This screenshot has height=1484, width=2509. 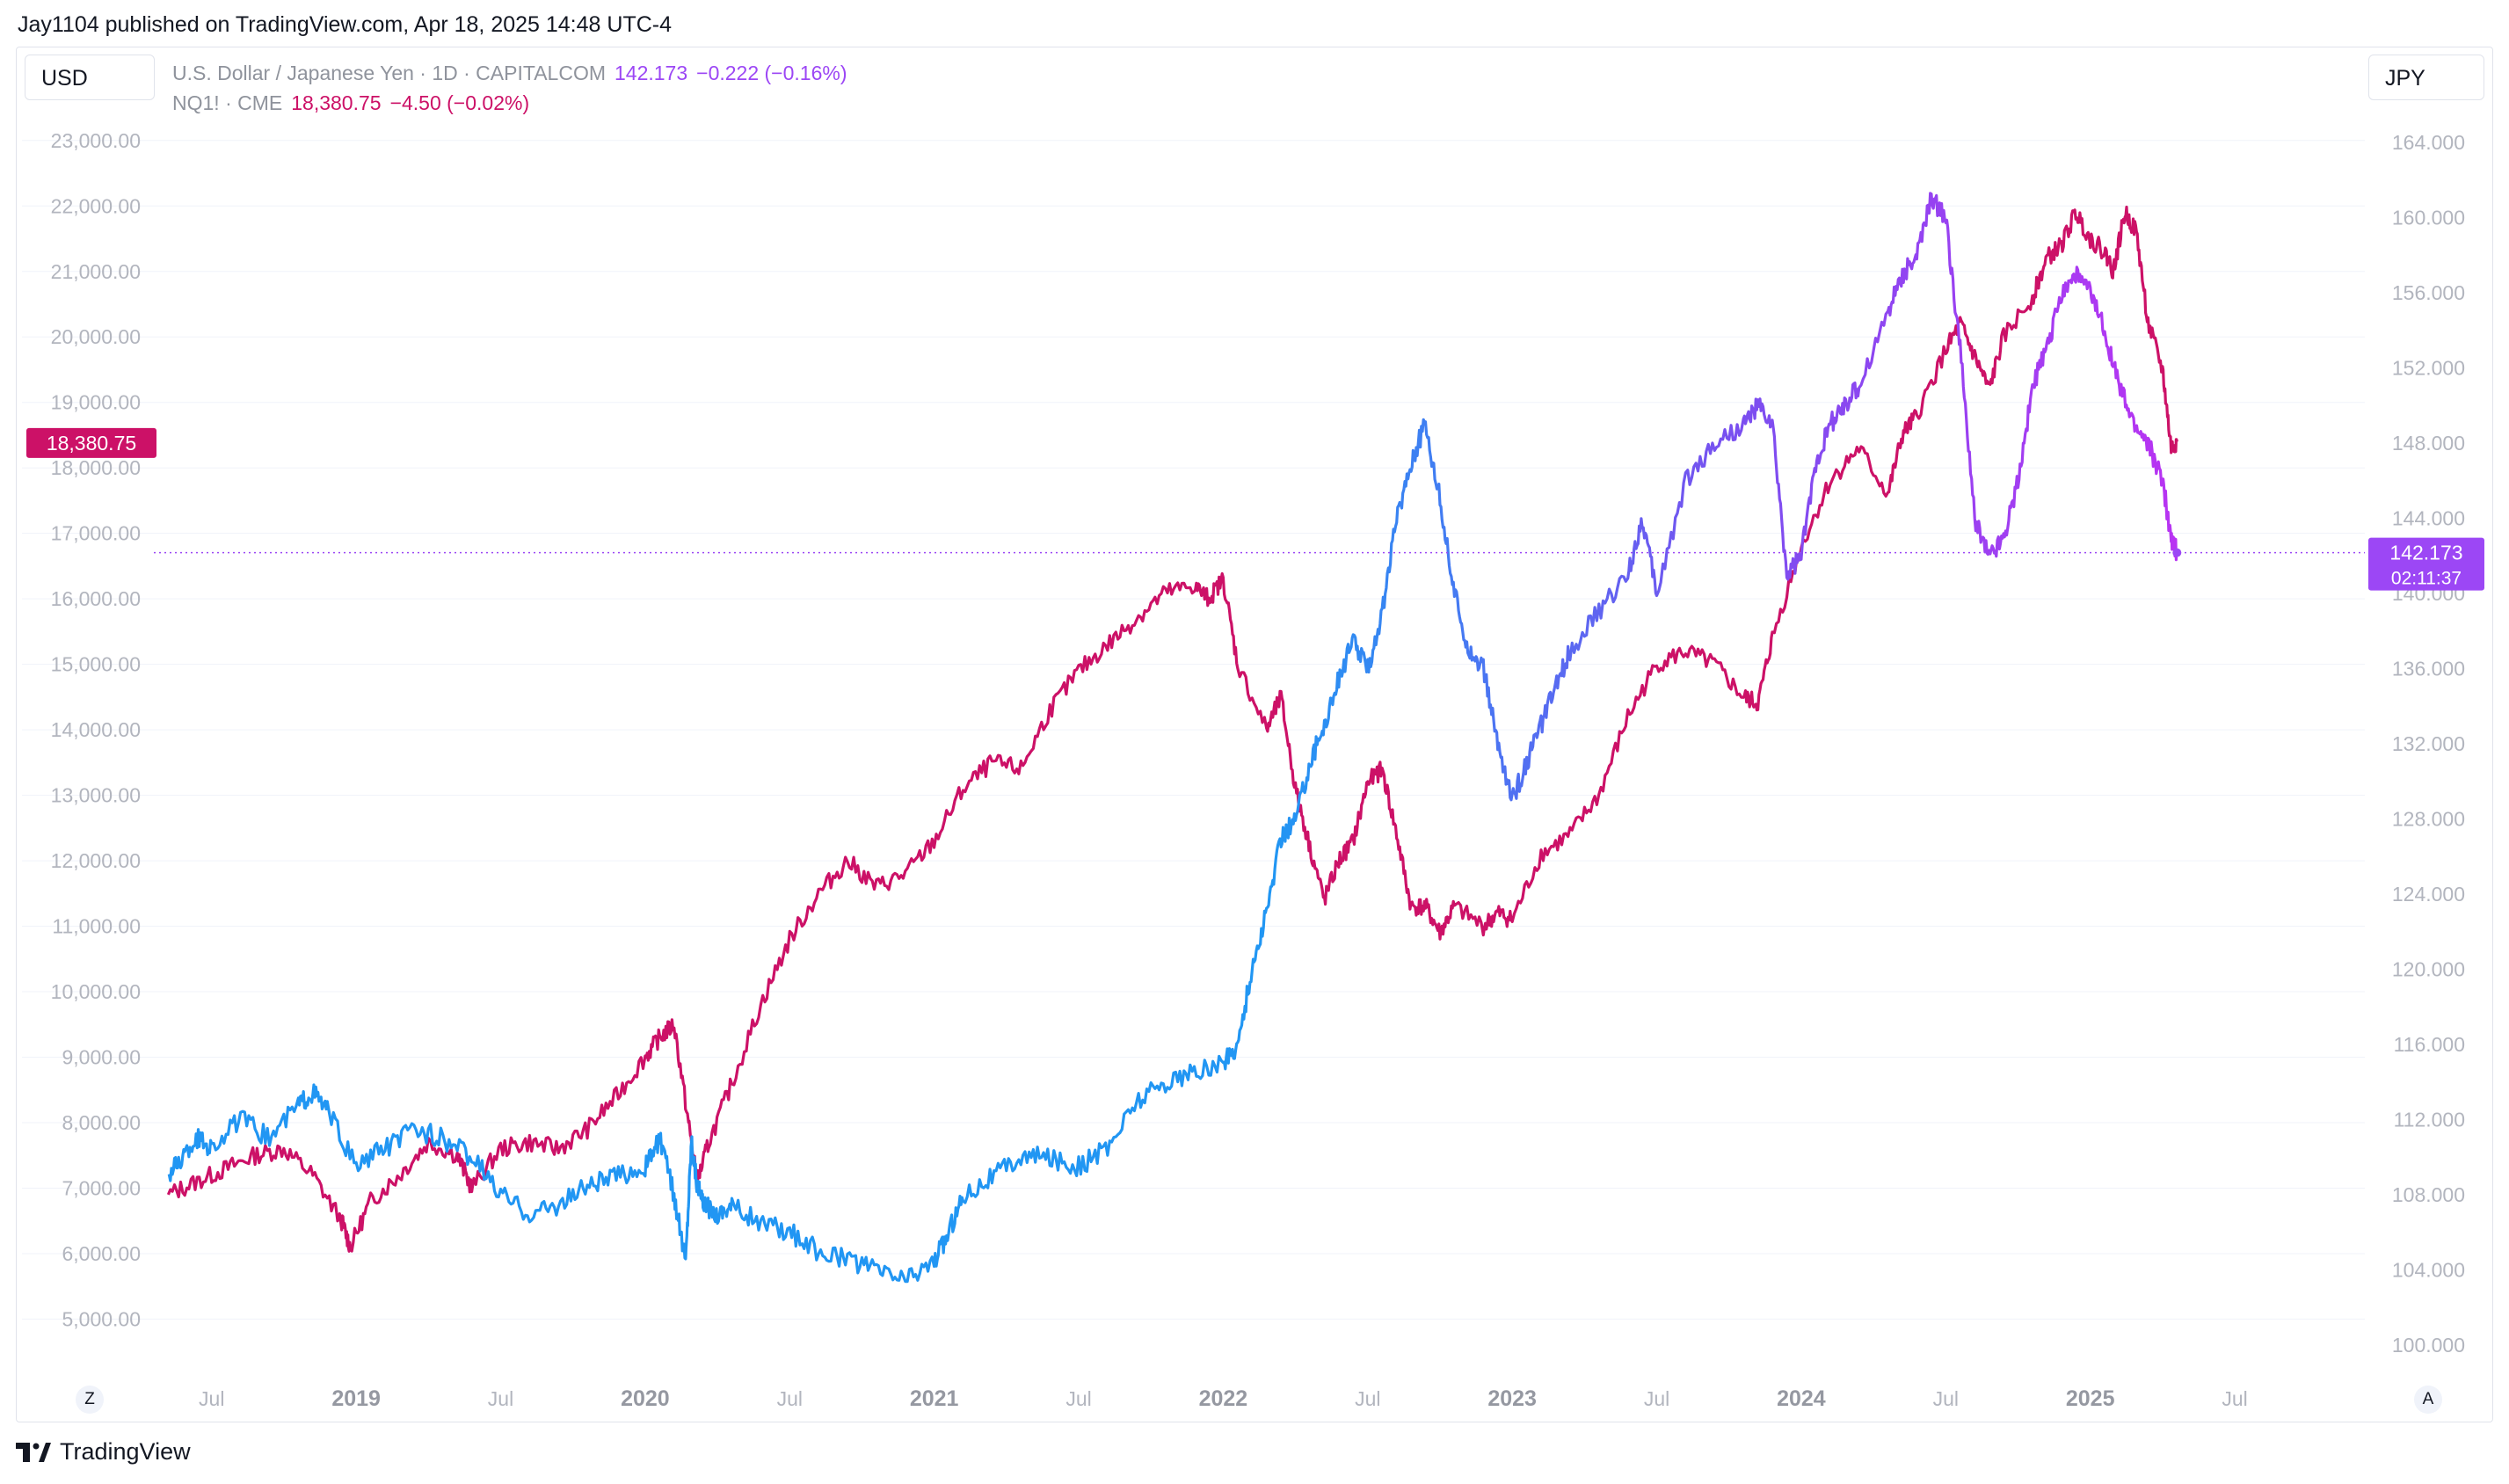 What do you see at coordinates (96, 598) in the screenshot?
I see `left-axis-tick-label: 16,000.00` at bounding box center [96, 598].